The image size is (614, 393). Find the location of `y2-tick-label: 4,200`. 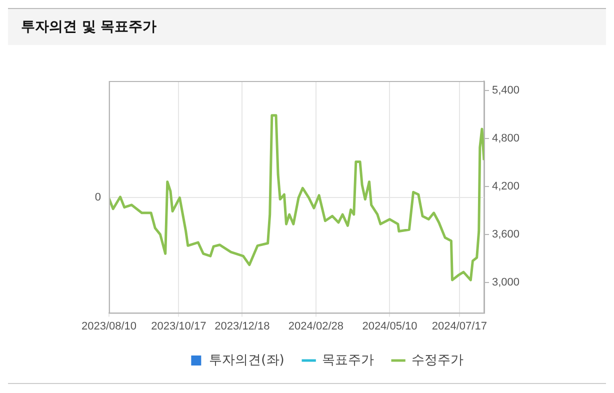

y2-tick-label: 4,200 is located at coordinates (506, 186).